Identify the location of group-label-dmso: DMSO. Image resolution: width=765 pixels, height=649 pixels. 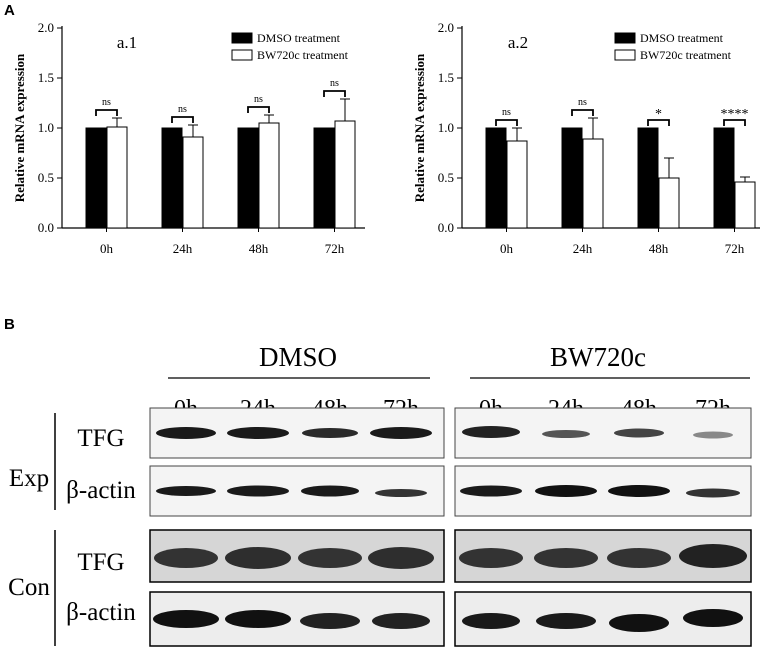
(298, 357).